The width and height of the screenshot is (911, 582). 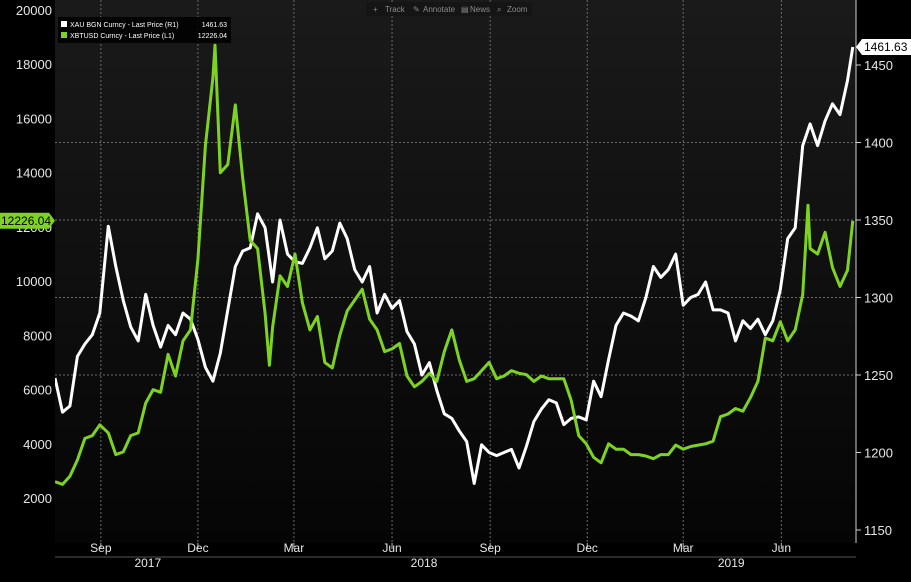 I want to click on right-axis-ticks: 1150 1200 1250 1300 1350 1400 1450, so click(x=874, y=298).